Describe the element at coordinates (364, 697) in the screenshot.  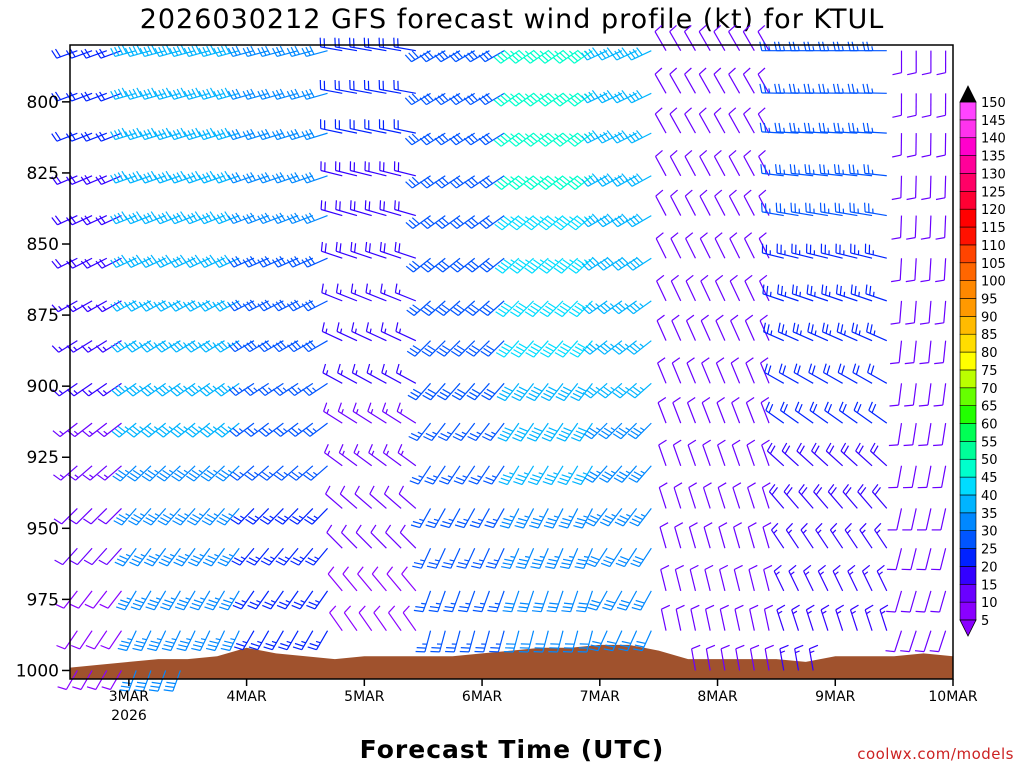
I see `x-tick-label: 5MAR` at that location.